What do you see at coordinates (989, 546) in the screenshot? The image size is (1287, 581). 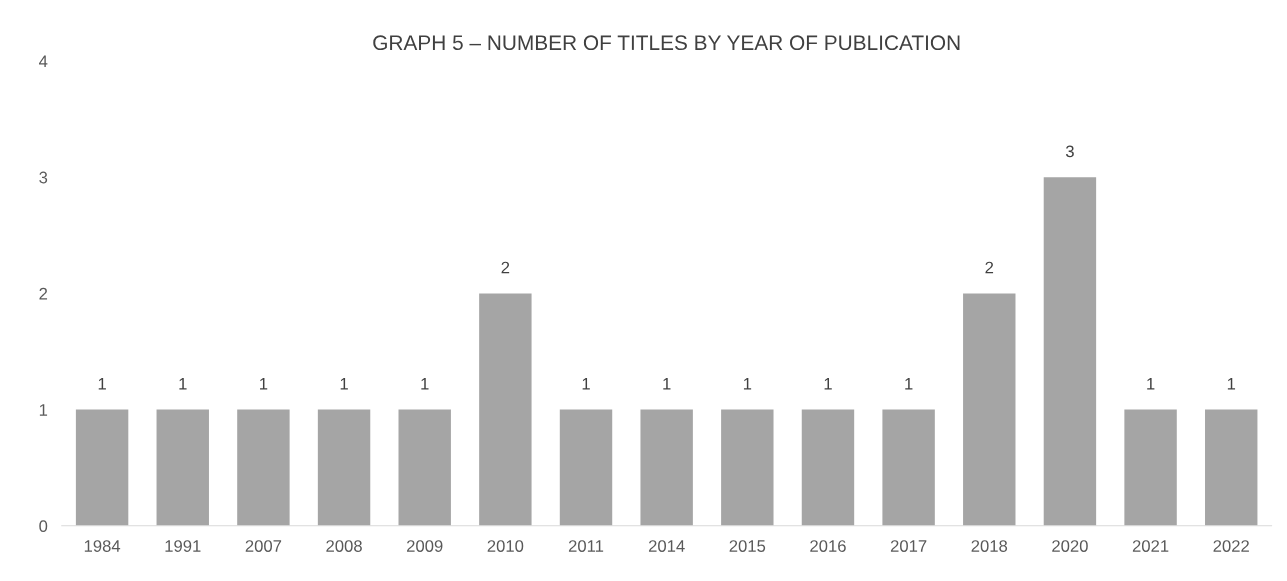 I see `x-tick-label: 2018` at bounding box center [989, 546].